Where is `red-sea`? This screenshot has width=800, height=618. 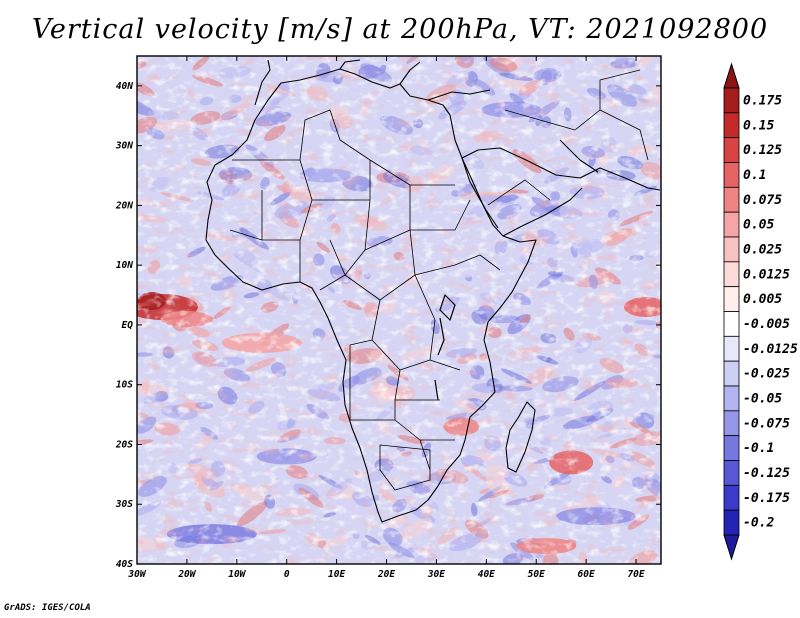
red-sea is located at coordinates (480, 193).